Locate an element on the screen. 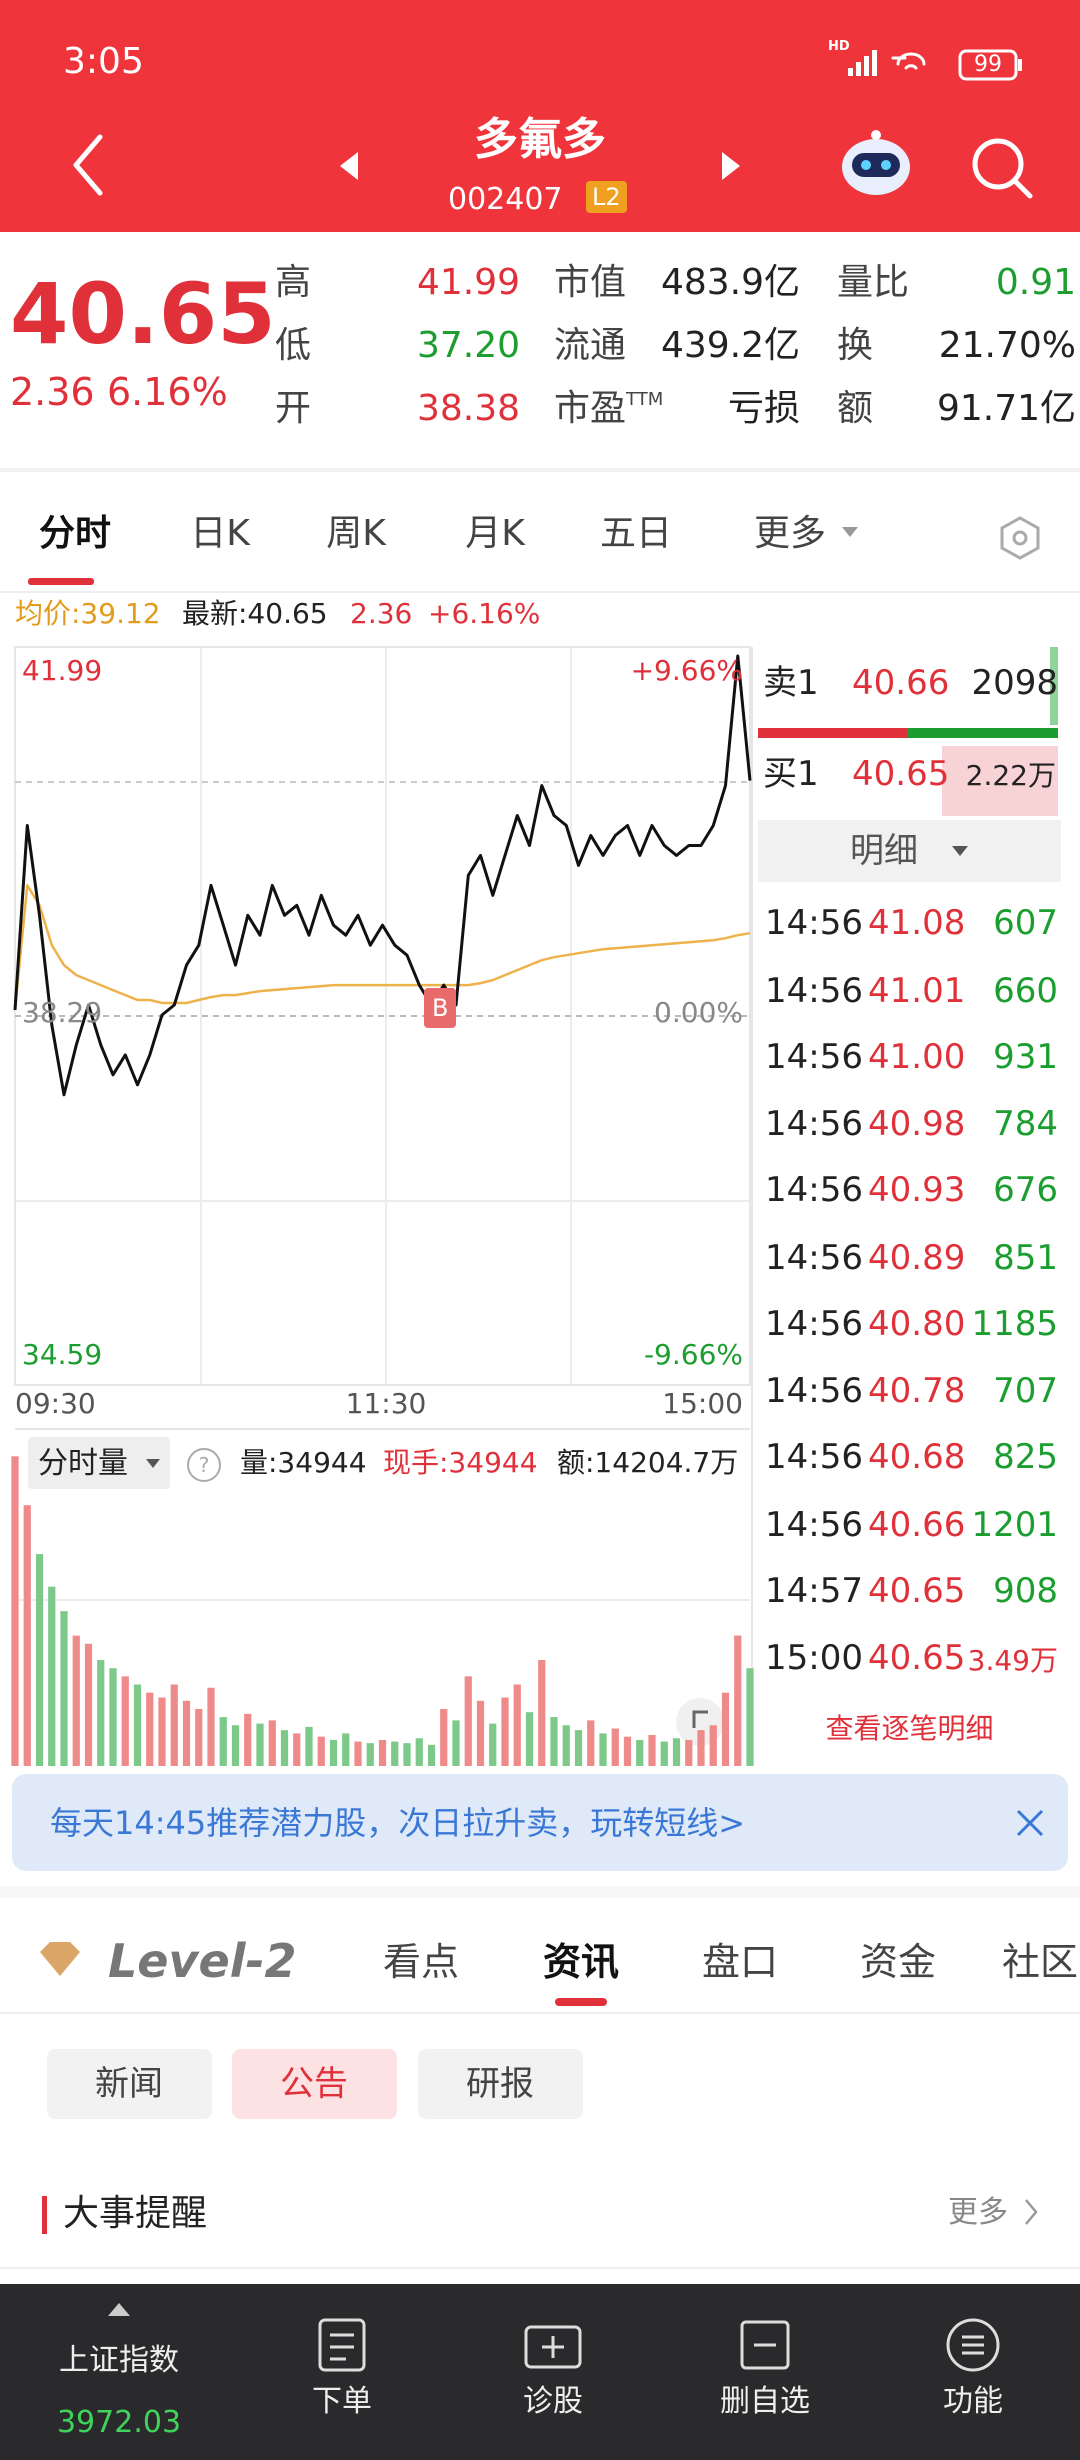 The height and width of the screenshot is (2460, 1080). sub-tab-label: 新闻 is located at coordinates (129, 2084).